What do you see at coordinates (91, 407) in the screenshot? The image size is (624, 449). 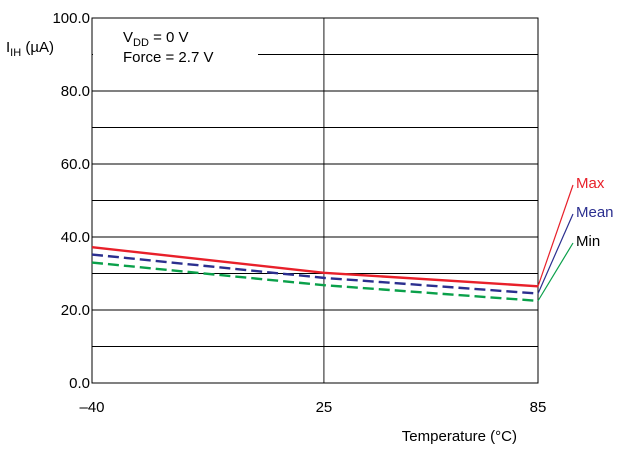 I see `x-tick-label: –40` at bounding box center [91, 407].